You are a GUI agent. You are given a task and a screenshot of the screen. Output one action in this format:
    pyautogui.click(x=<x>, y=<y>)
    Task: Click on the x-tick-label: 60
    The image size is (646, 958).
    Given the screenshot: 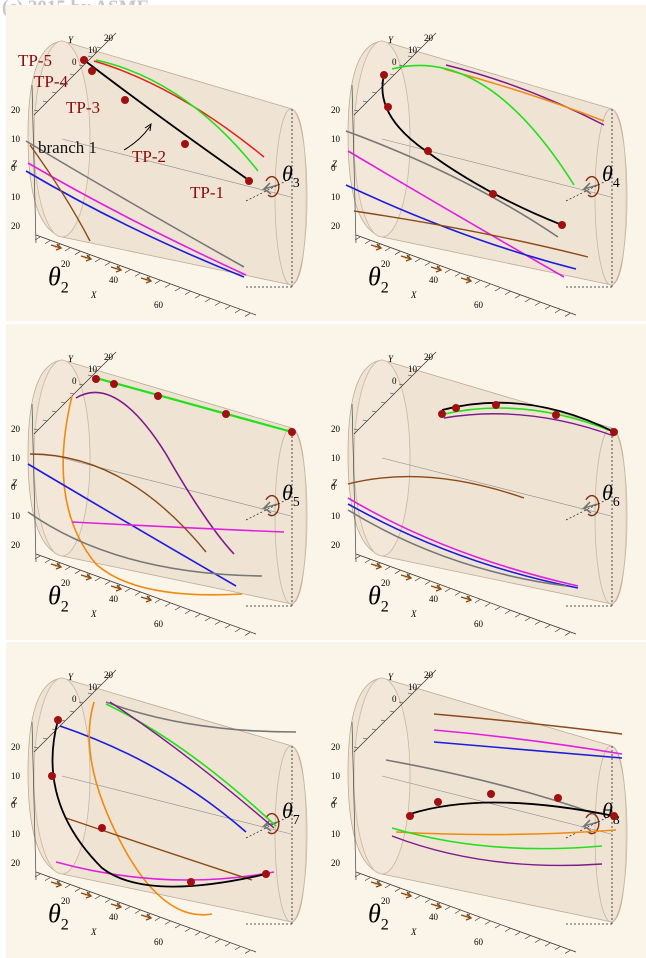 What is the action you would take?
    pyautogui.click(x=159, y=942)
    